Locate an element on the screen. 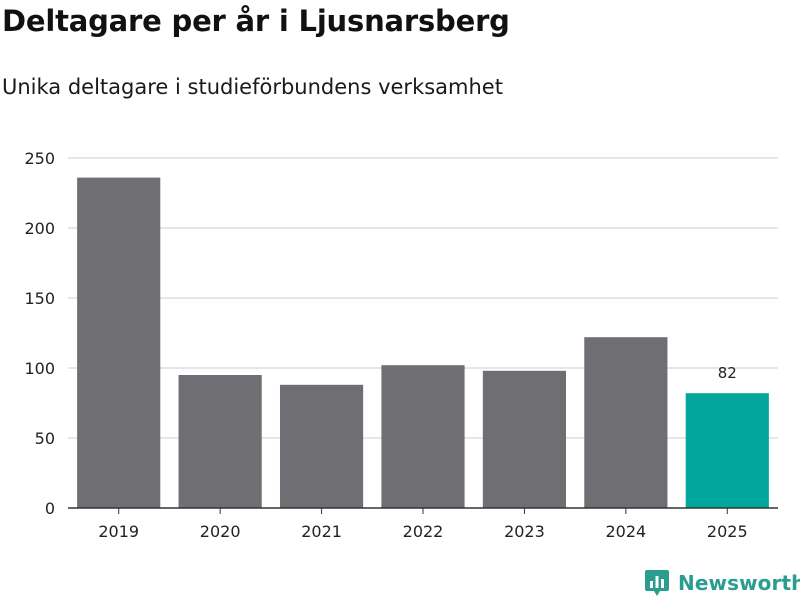 The height and width of the screenshot is (600, 800). bar-2019 is located at coordinates (119, 342).